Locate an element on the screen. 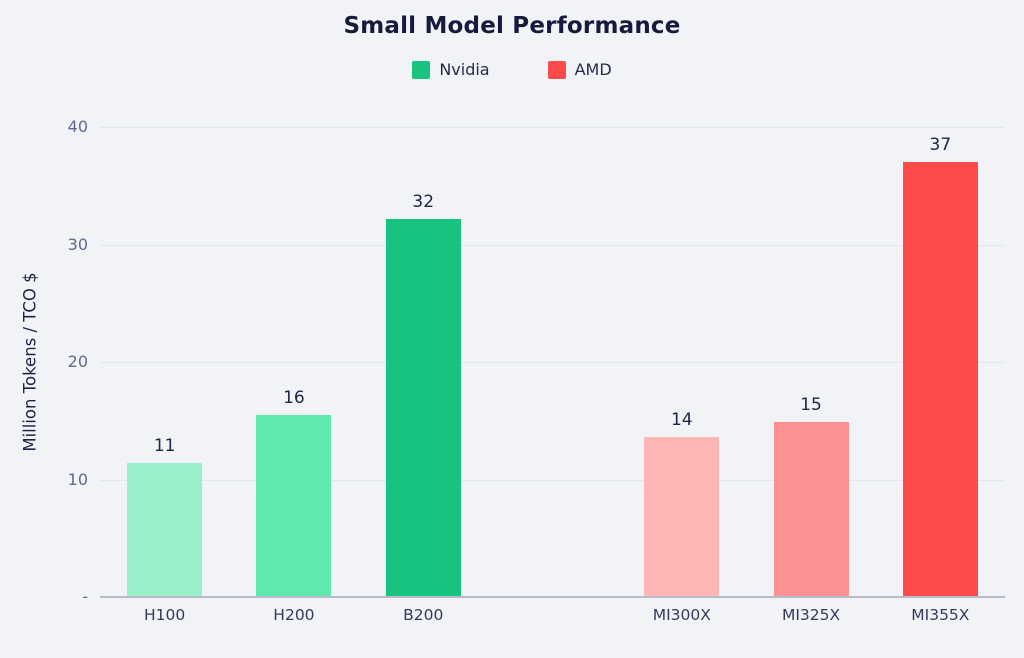 This screenshot has width=1024, height=658. y-tick-label-30: 30 is located at coordinates (77, 244).